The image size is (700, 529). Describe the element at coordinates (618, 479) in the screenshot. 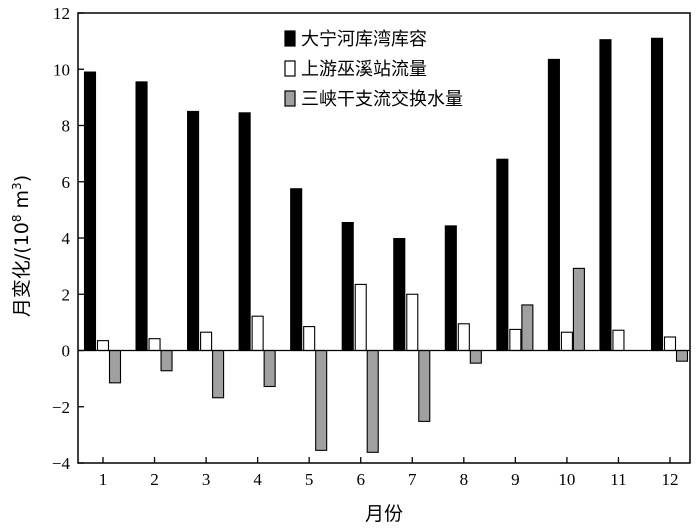

I see `x-tick-label: 11` at that location.